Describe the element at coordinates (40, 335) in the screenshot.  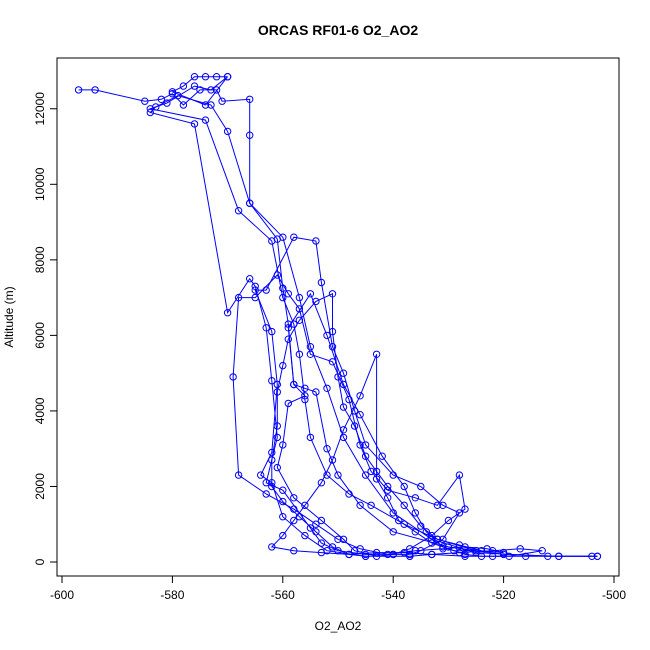
I see `y-tick-label: 6000` at that location.